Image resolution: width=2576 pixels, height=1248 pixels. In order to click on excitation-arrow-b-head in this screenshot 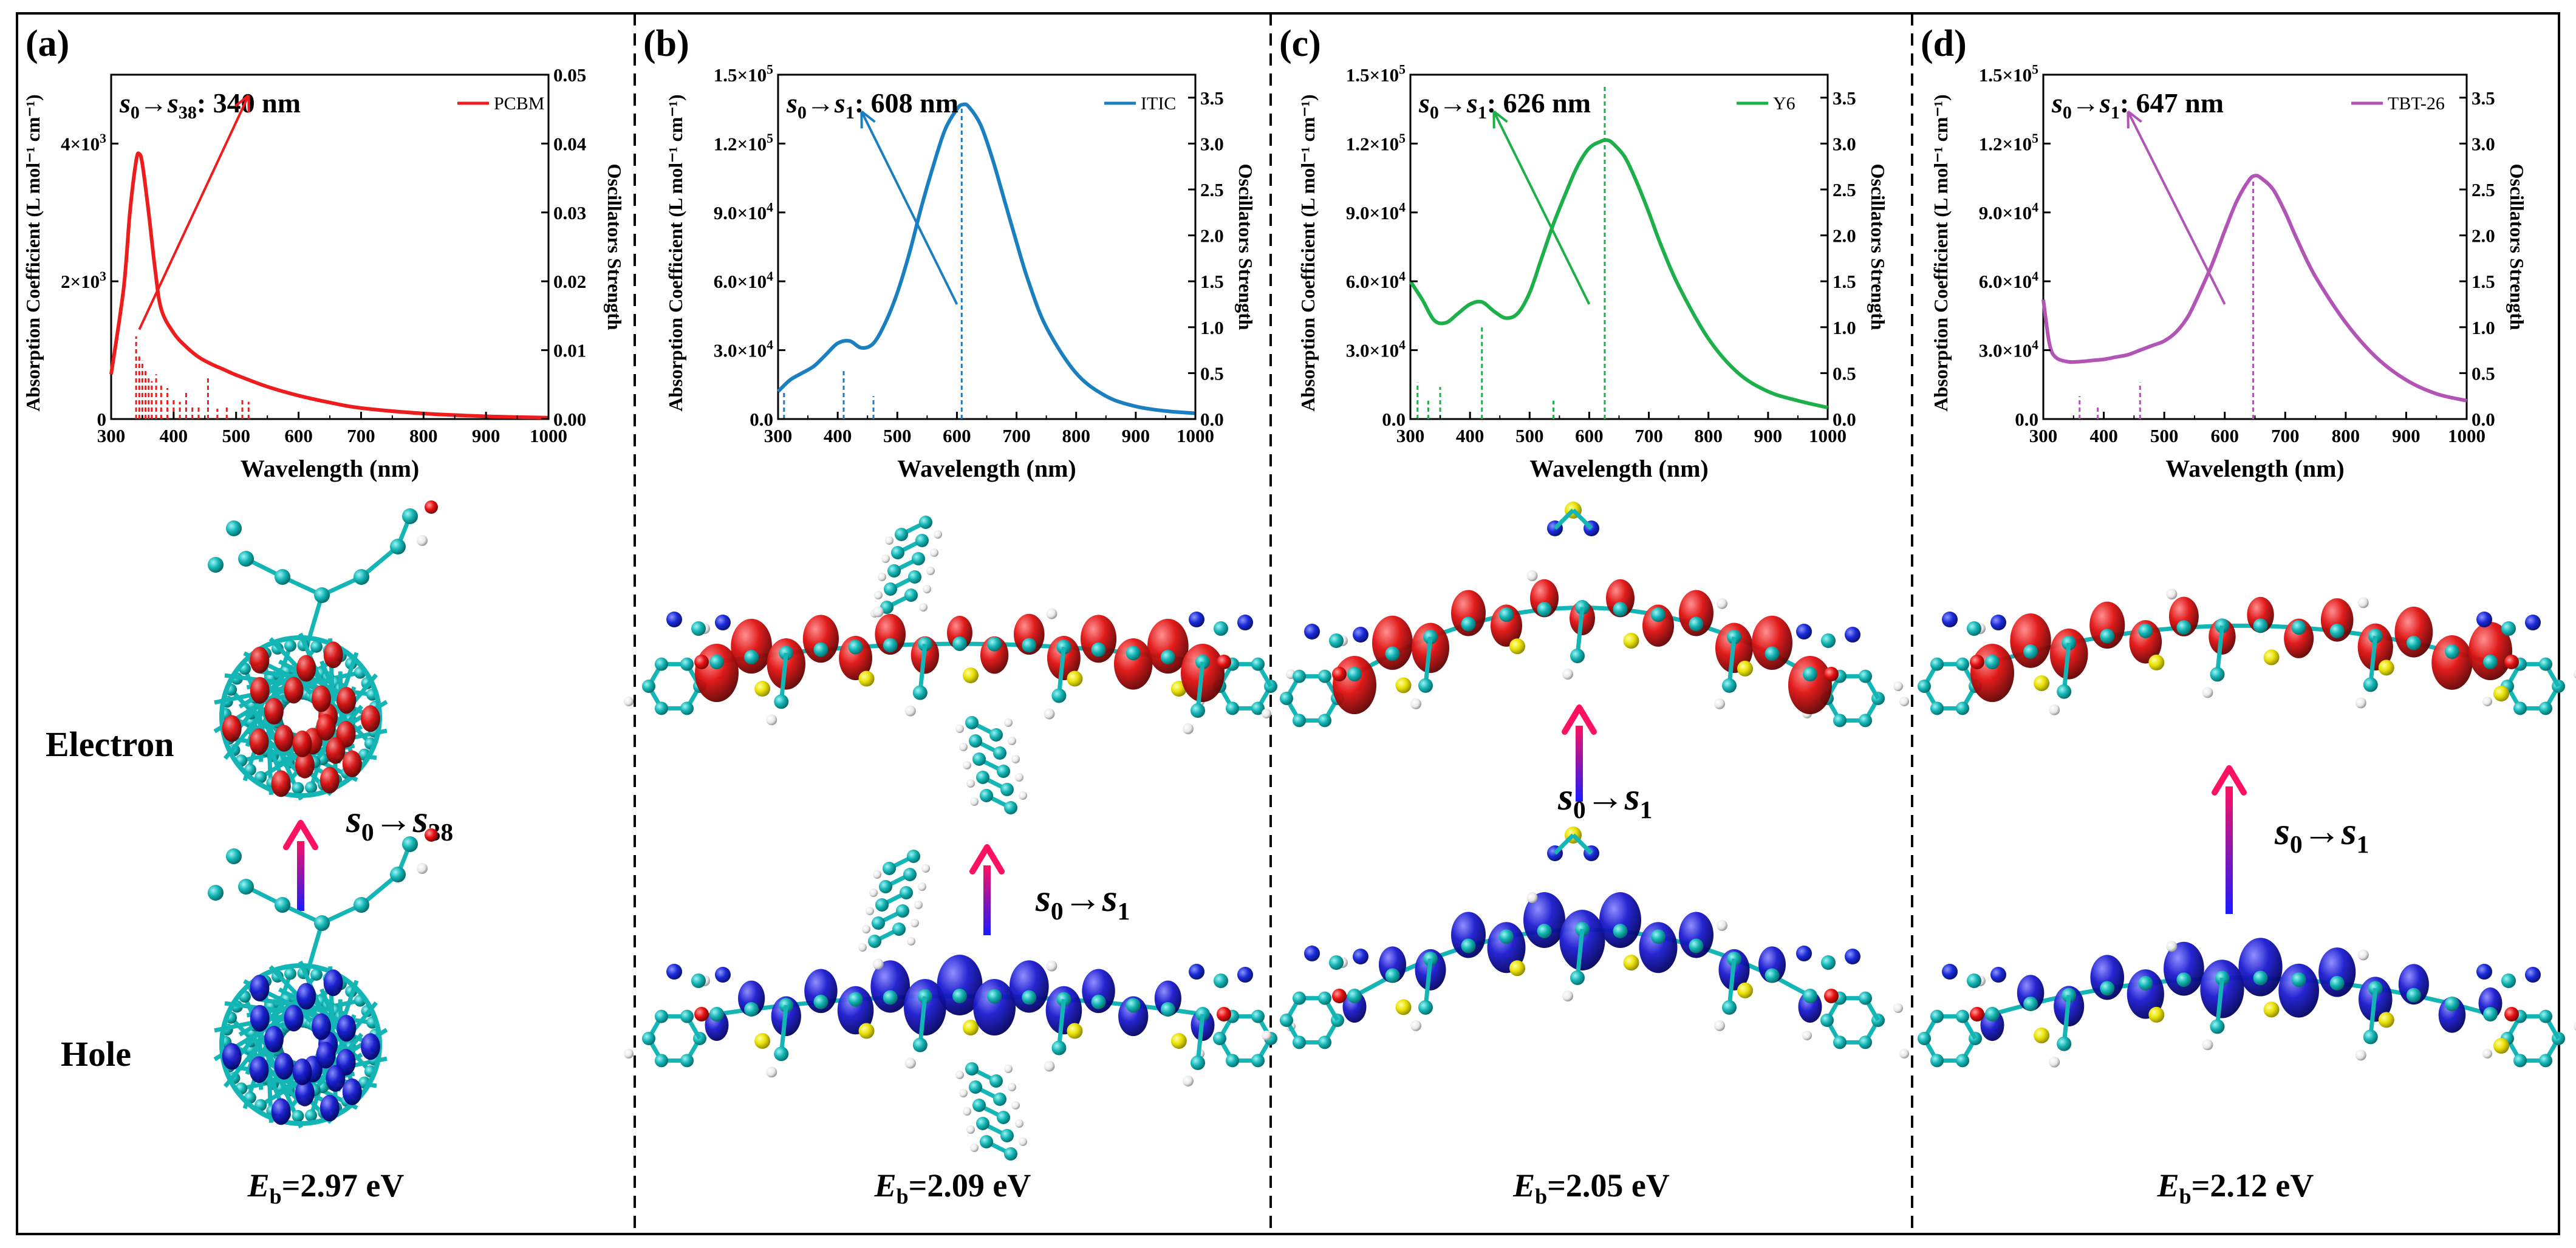, I will do `click(987, 859)`.